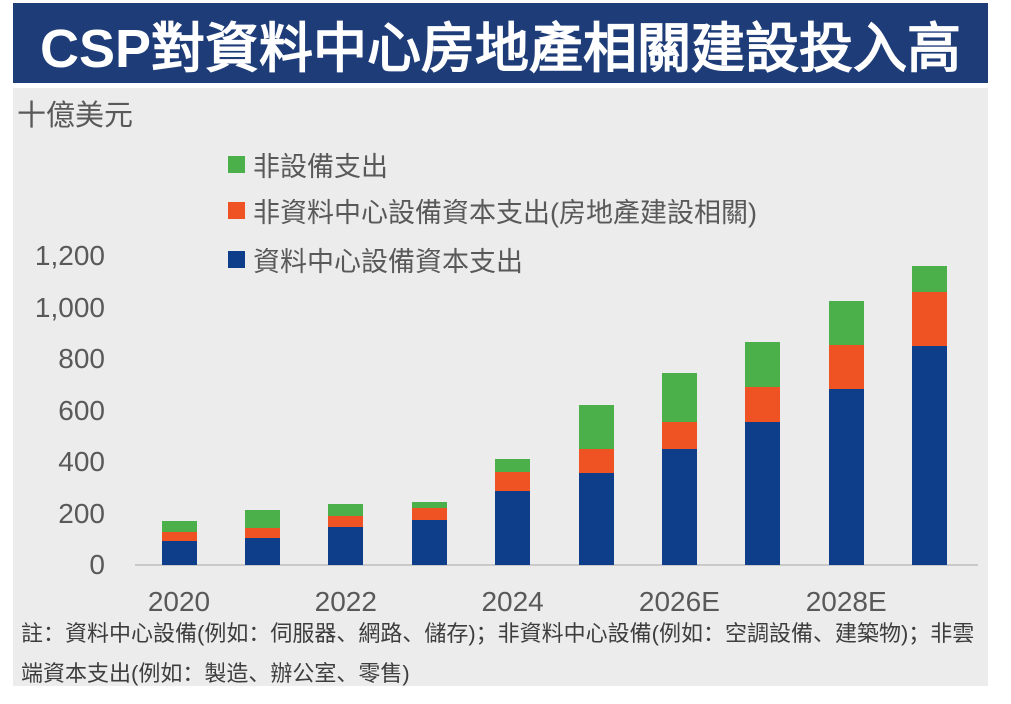  Describe the element at coordinates (236, 259) in the screenshot. I see `legend-swatch-blue-icon` at that location.